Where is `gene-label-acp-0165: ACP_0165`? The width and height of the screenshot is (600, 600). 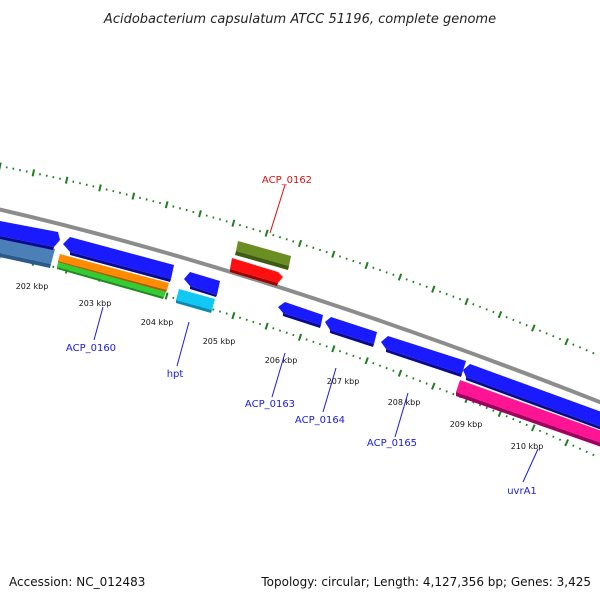
gene-label-acp-0165: ACP_0165 is located at coordinates (392, 443).